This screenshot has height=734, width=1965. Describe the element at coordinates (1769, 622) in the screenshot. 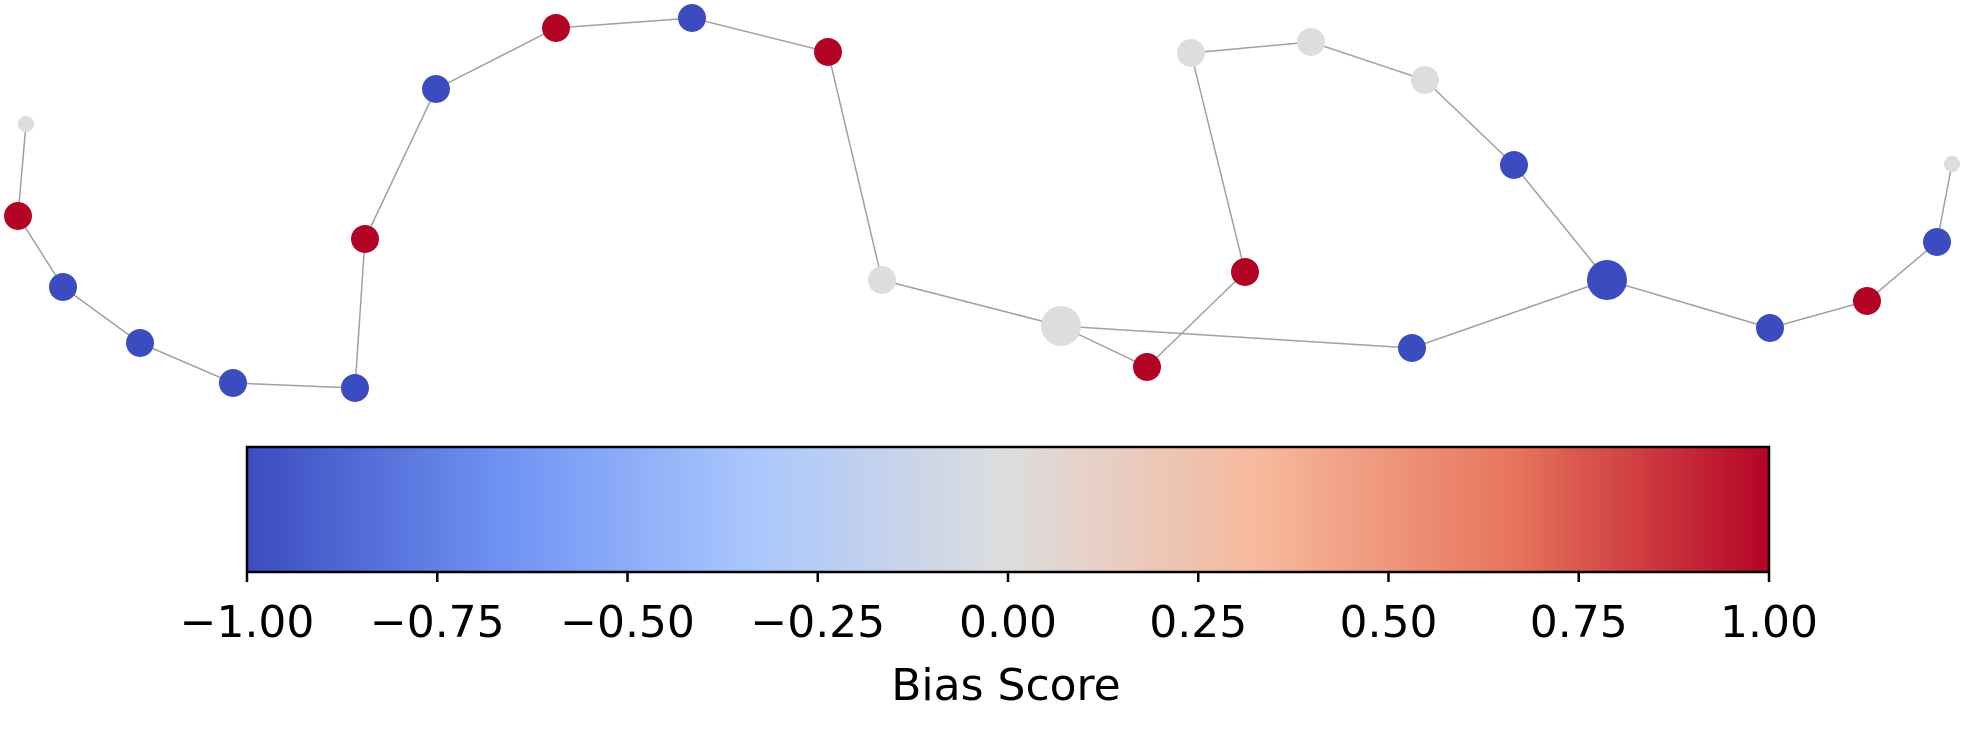

I see `colorbar-tick-label: 1.00` at that location.